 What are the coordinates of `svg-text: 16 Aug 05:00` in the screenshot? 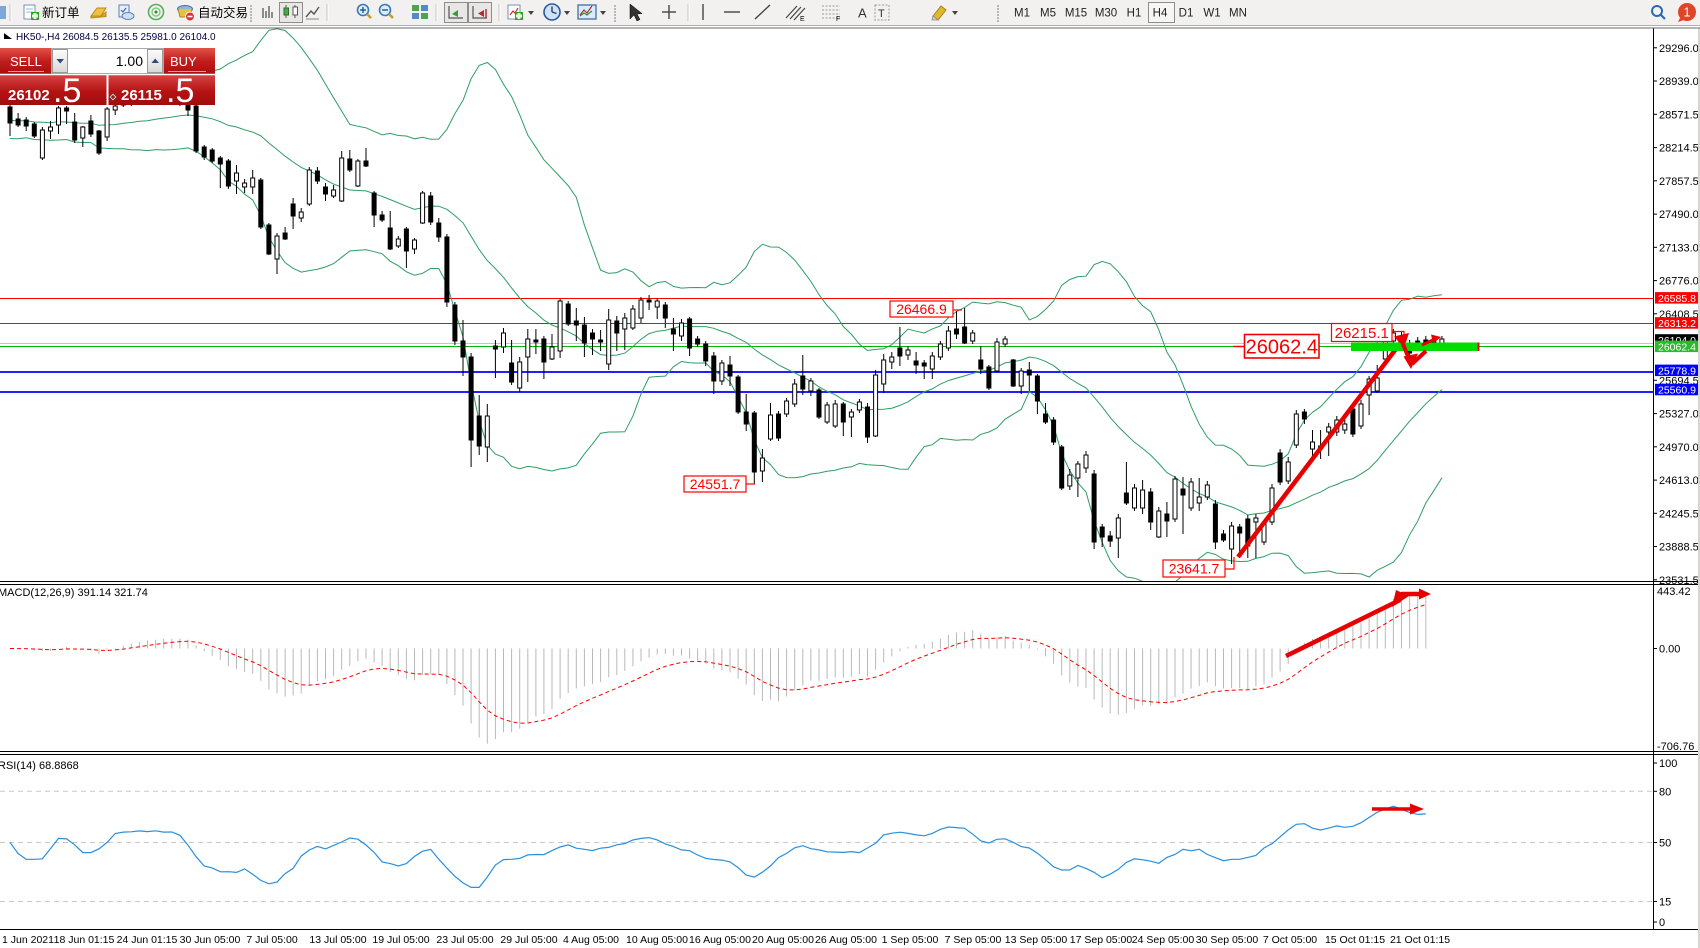 It's located at (720, 940).